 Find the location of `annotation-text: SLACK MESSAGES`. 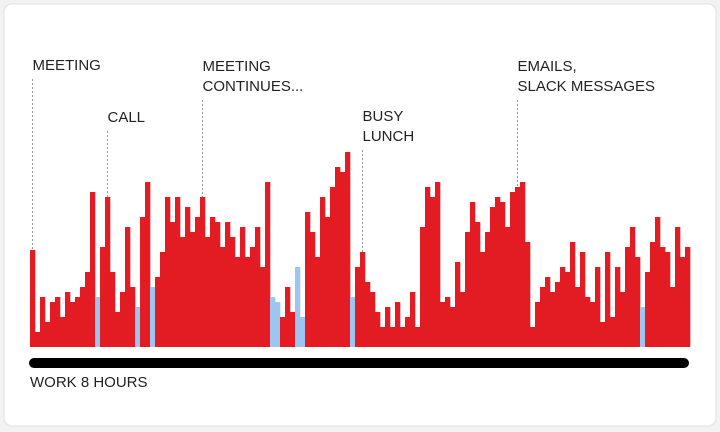

annotation-text: SLACK MESSAGES is located at coordinates (587, 86).